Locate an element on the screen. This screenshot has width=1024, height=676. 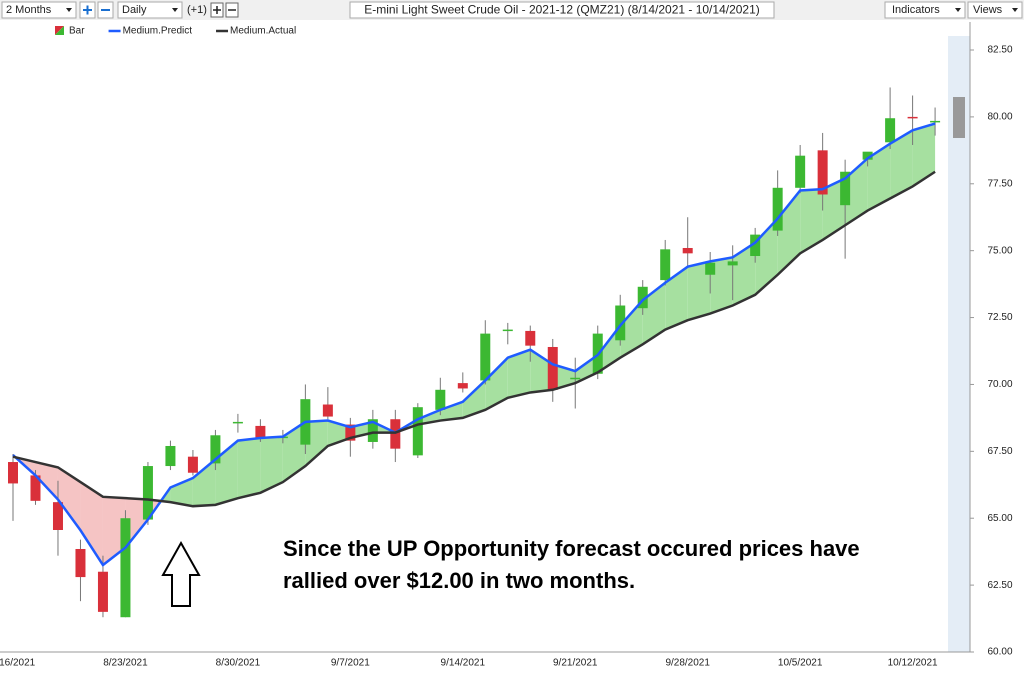
views-label: Views is located at coordinates (988, 10).